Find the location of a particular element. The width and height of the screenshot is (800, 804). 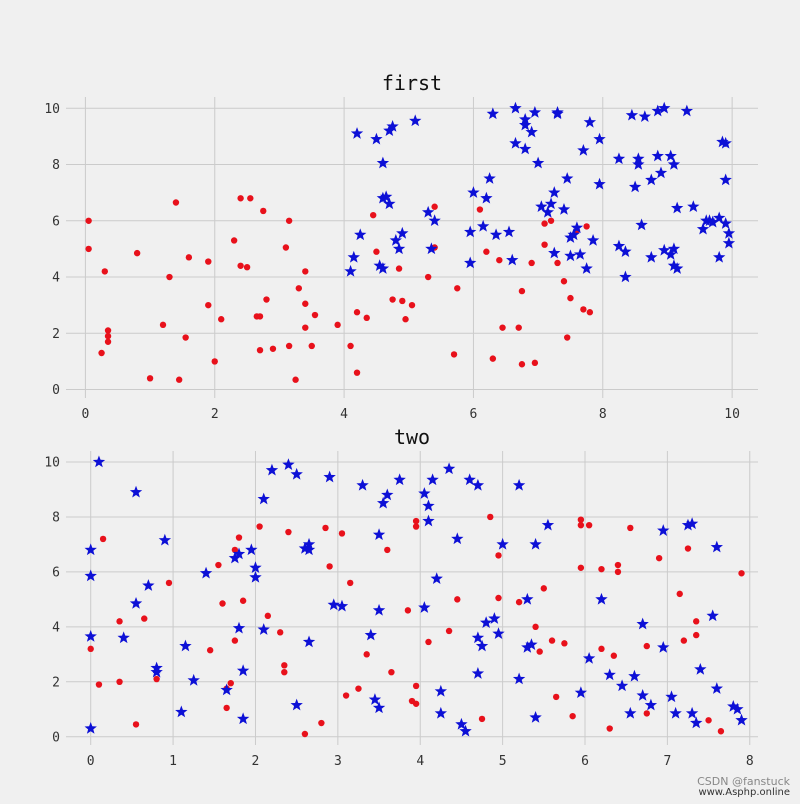

x-tick-label: 0 is located at coordinates (85, 414).